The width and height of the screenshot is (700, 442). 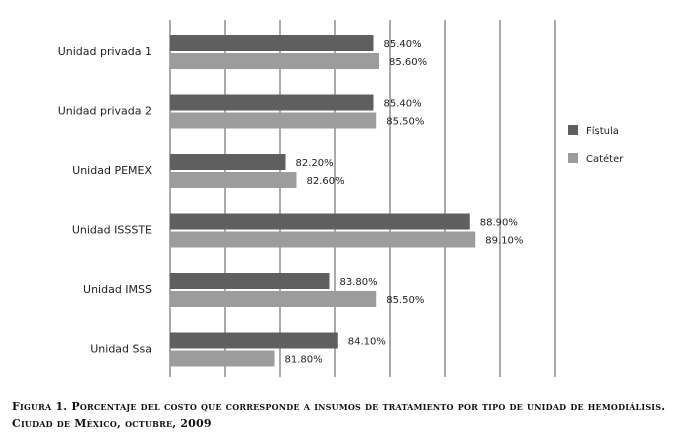 What do you see at coordinates (367, 342) in the screenshot?
I see `data-label: 84.10%` at bounding box center [367, 342].